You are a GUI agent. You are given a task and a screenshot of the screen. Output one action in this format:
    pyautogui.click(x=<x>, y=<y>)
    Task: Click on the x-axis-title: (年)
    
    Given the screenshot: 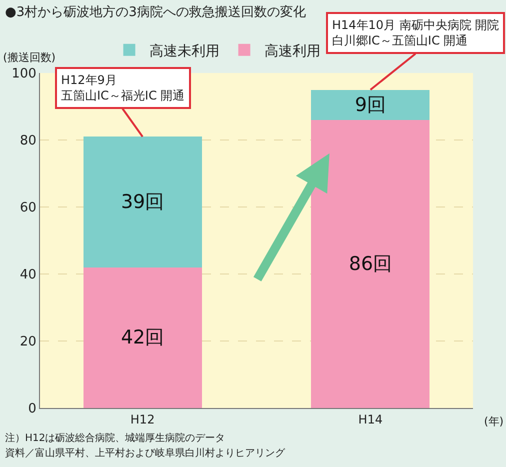 What is the action you would take?
    pyautogui.click(x=494, y=421)
    